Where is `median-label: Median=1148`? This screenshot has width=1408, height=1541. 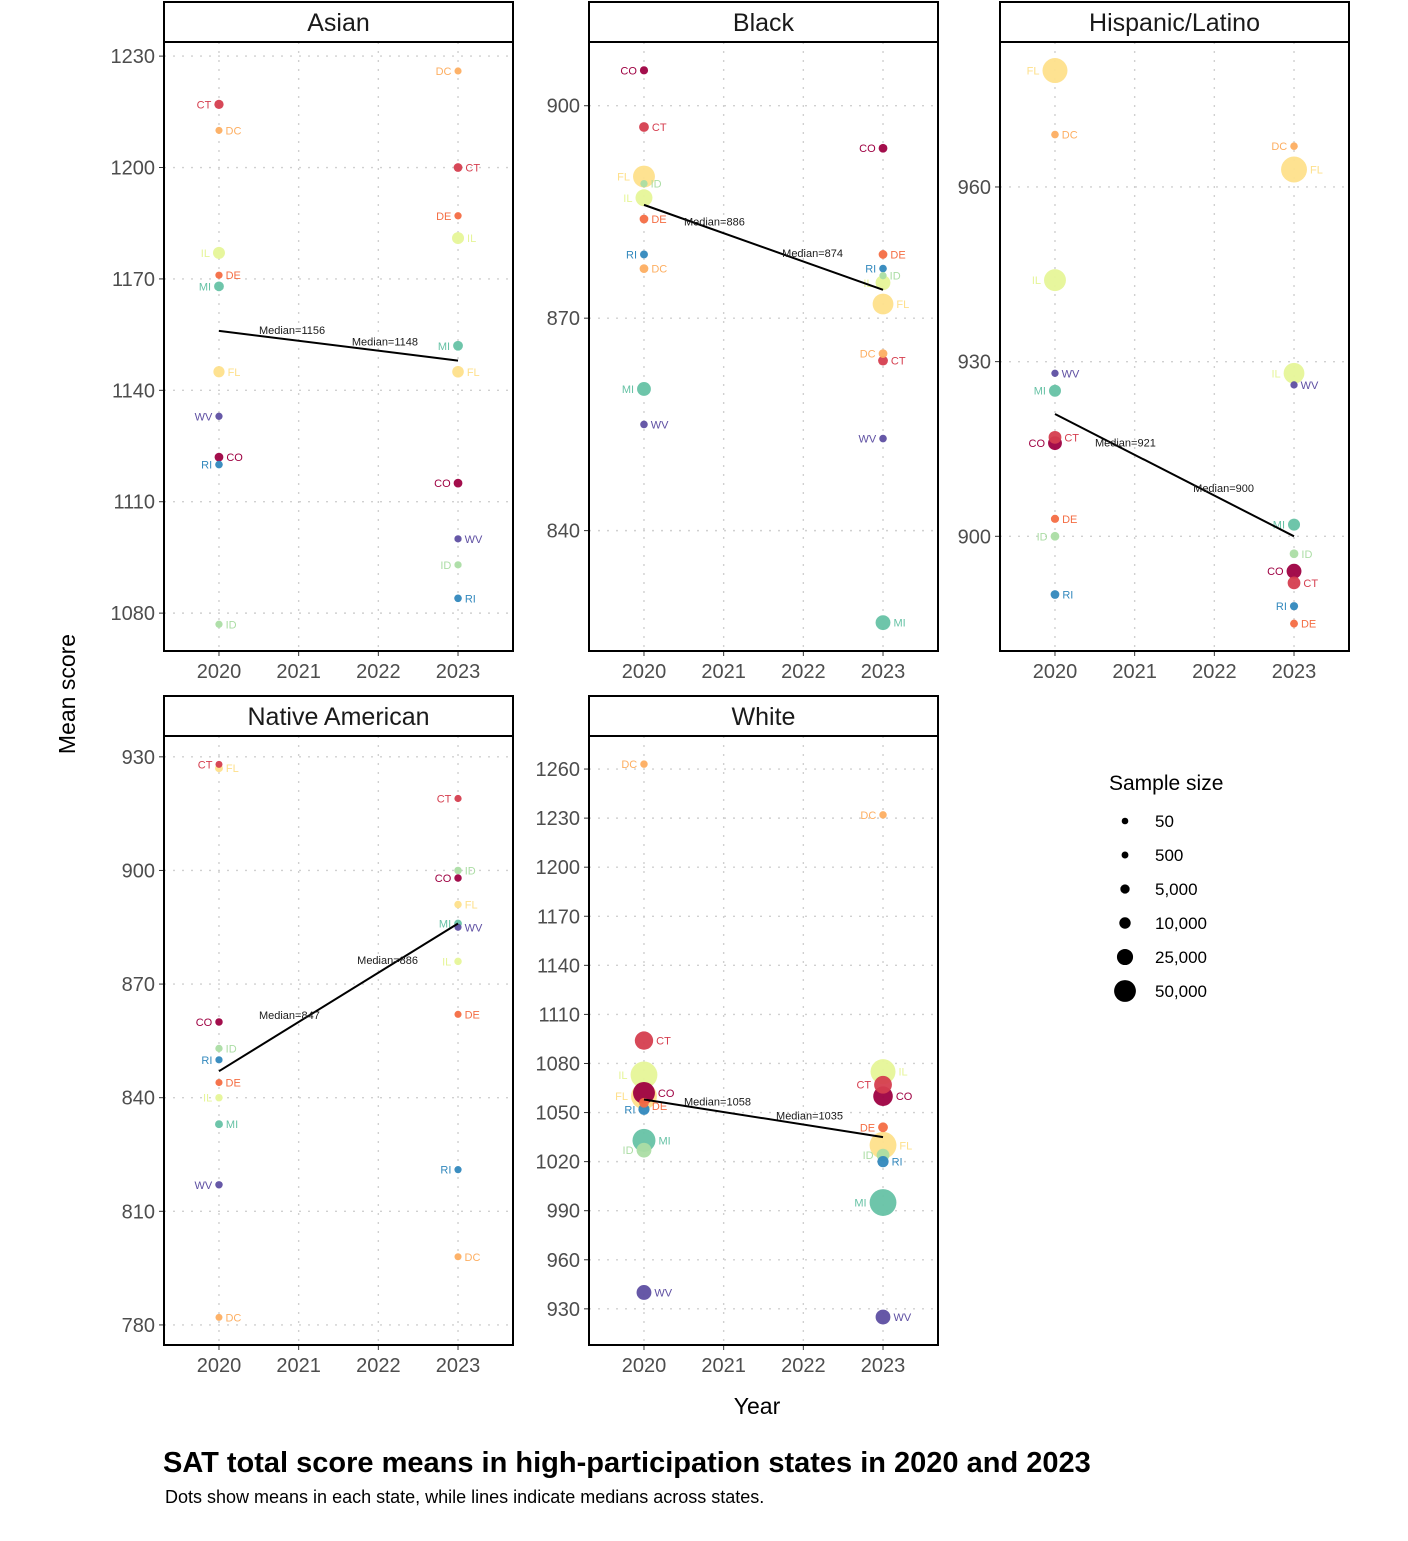
median-label: Median=1148 is located at coordinates (385, 342).